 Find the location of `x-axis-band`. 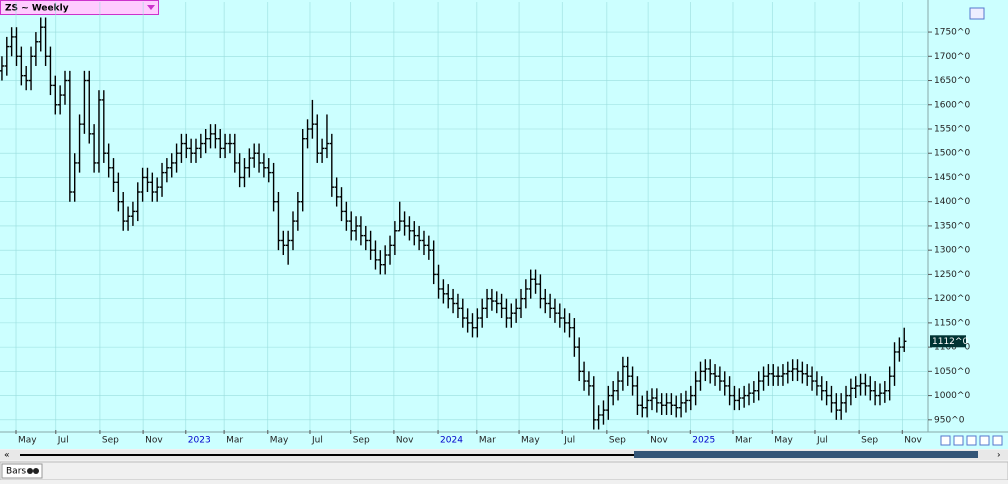

x-axis-band is located at coordinates (504, 440).